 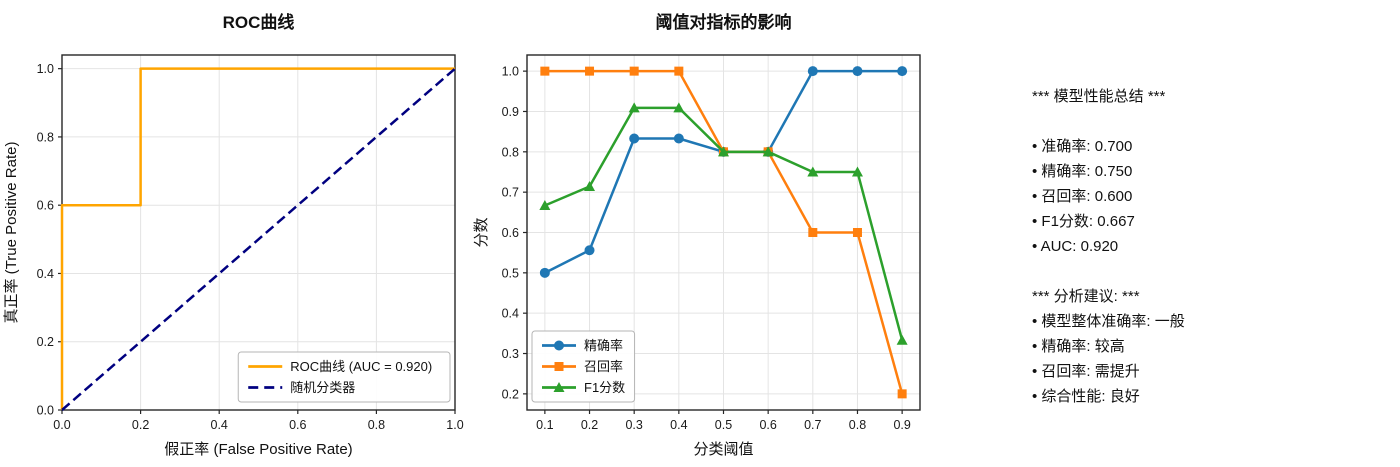 I want to click on x-tick-label: 0.7, so click(x=812, y=425).